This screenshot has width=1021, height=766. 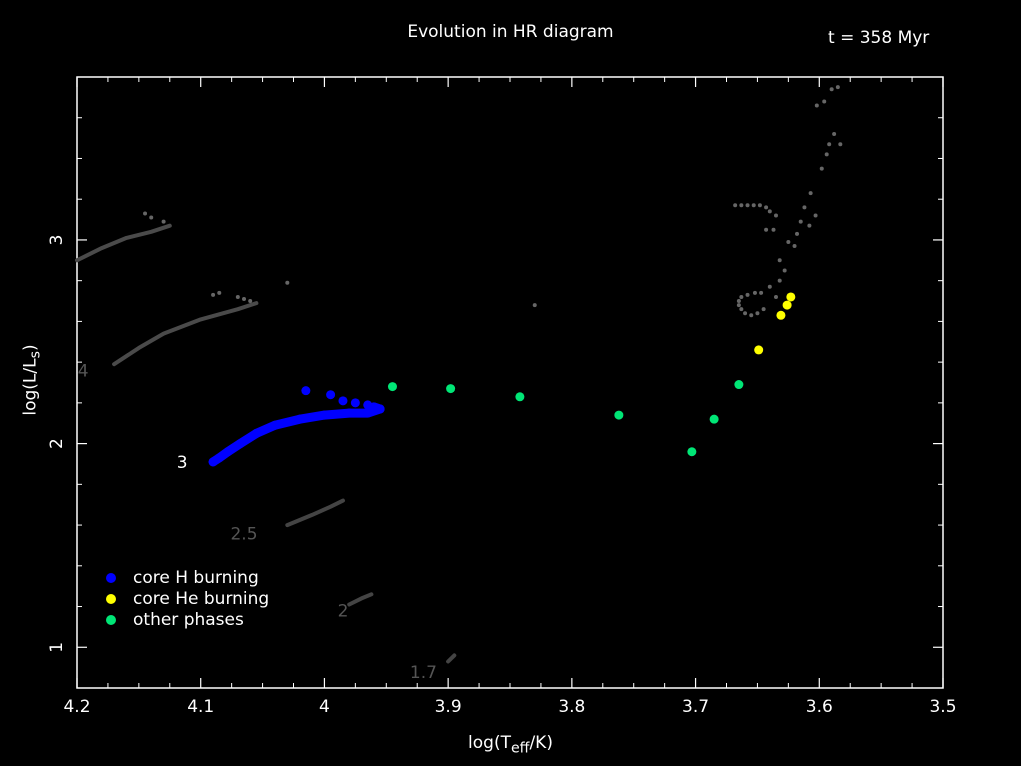 What do you see at coordinates (879, 38) in the screenshot?
I see `time-text: t = 358 Myr` at bounding box center [879, 38].